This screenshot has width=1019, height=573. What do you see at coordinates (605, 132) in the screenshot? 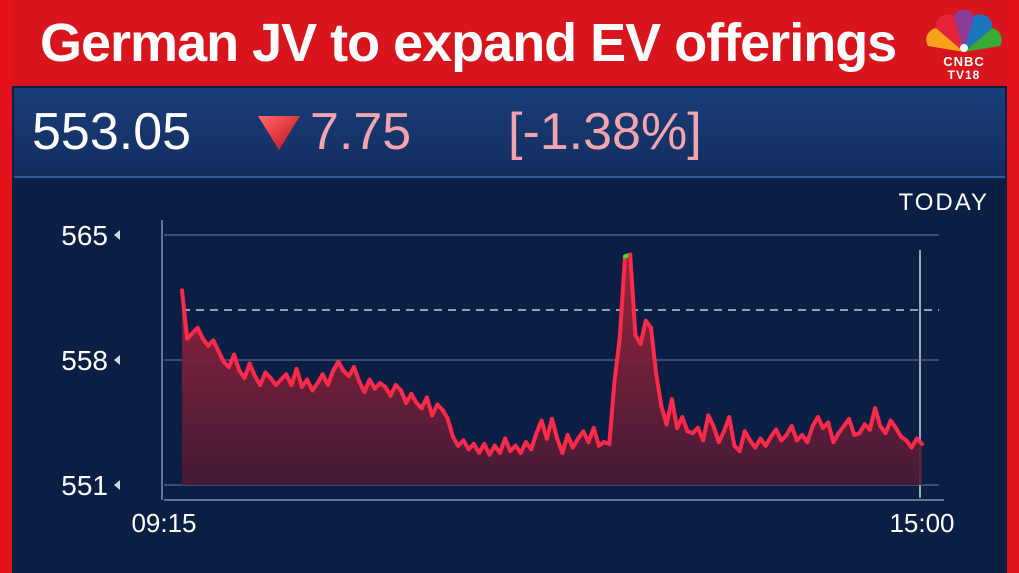
I see `price-change-percent: [-1.38%]` at bounding box center [605, 132].